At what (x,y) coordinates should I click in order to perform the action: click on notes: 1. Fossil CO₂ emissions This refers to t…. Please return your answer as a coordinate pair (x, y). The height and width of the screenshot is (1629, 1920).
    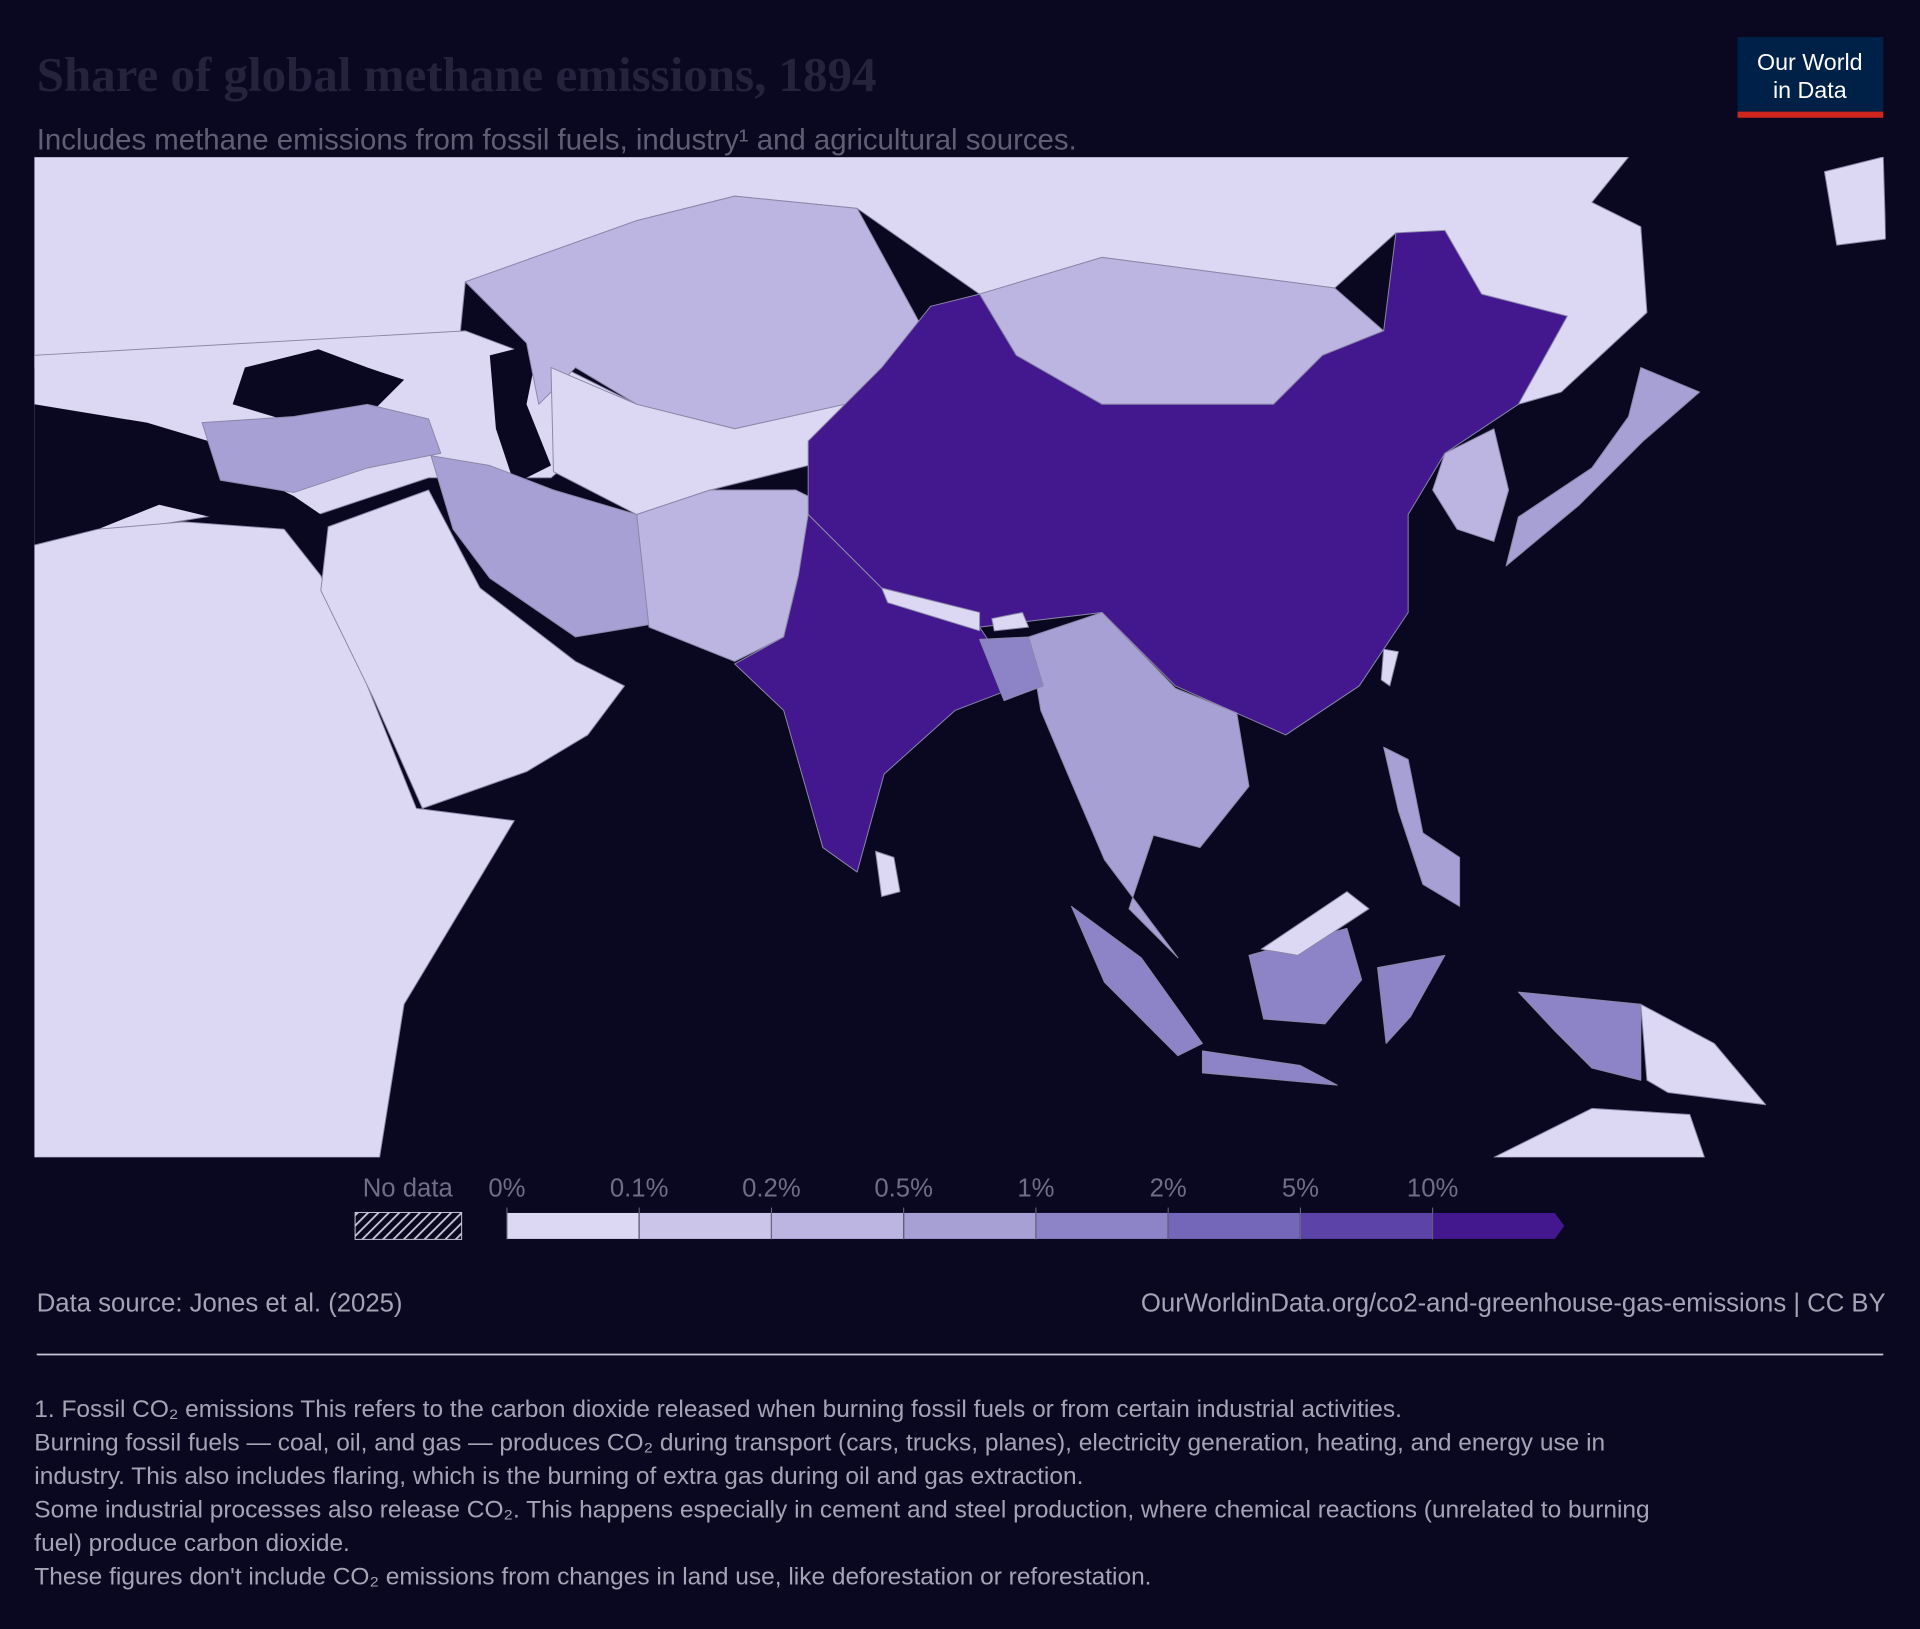
    Looking at the image, I should click on (841, 1493).